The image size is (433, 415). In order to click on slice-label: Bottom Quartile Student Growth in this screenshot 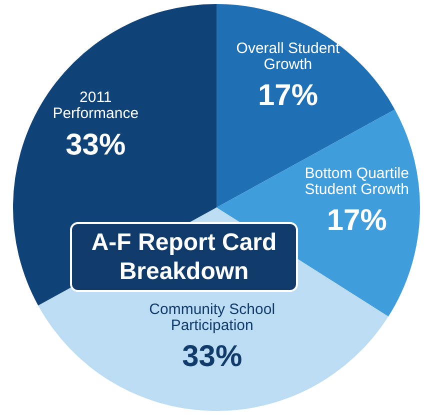, I will do `click(356, 181)`.